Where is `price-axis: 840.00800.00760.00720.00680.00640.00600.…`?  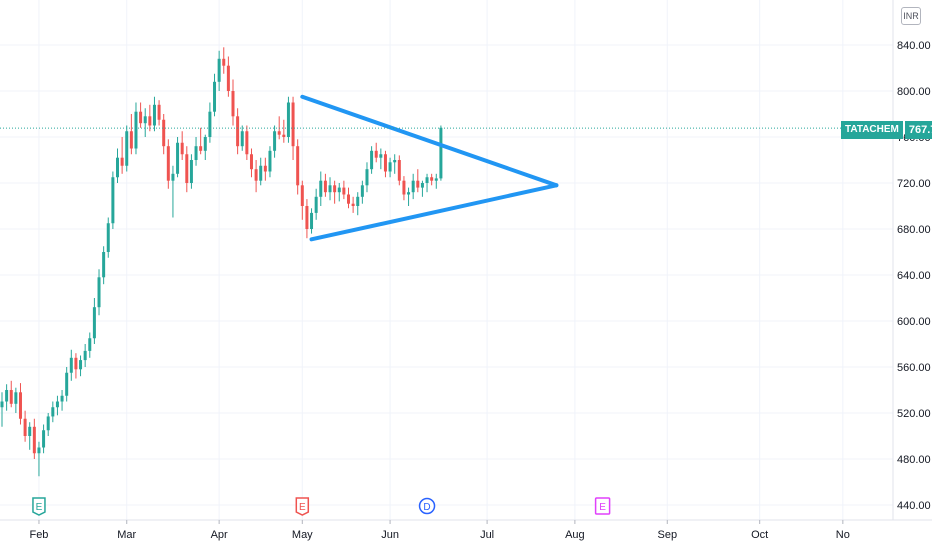
price-axis: 840.00800.00760.00720.00680.00640.00600.… is located at coordinates (914, 276).